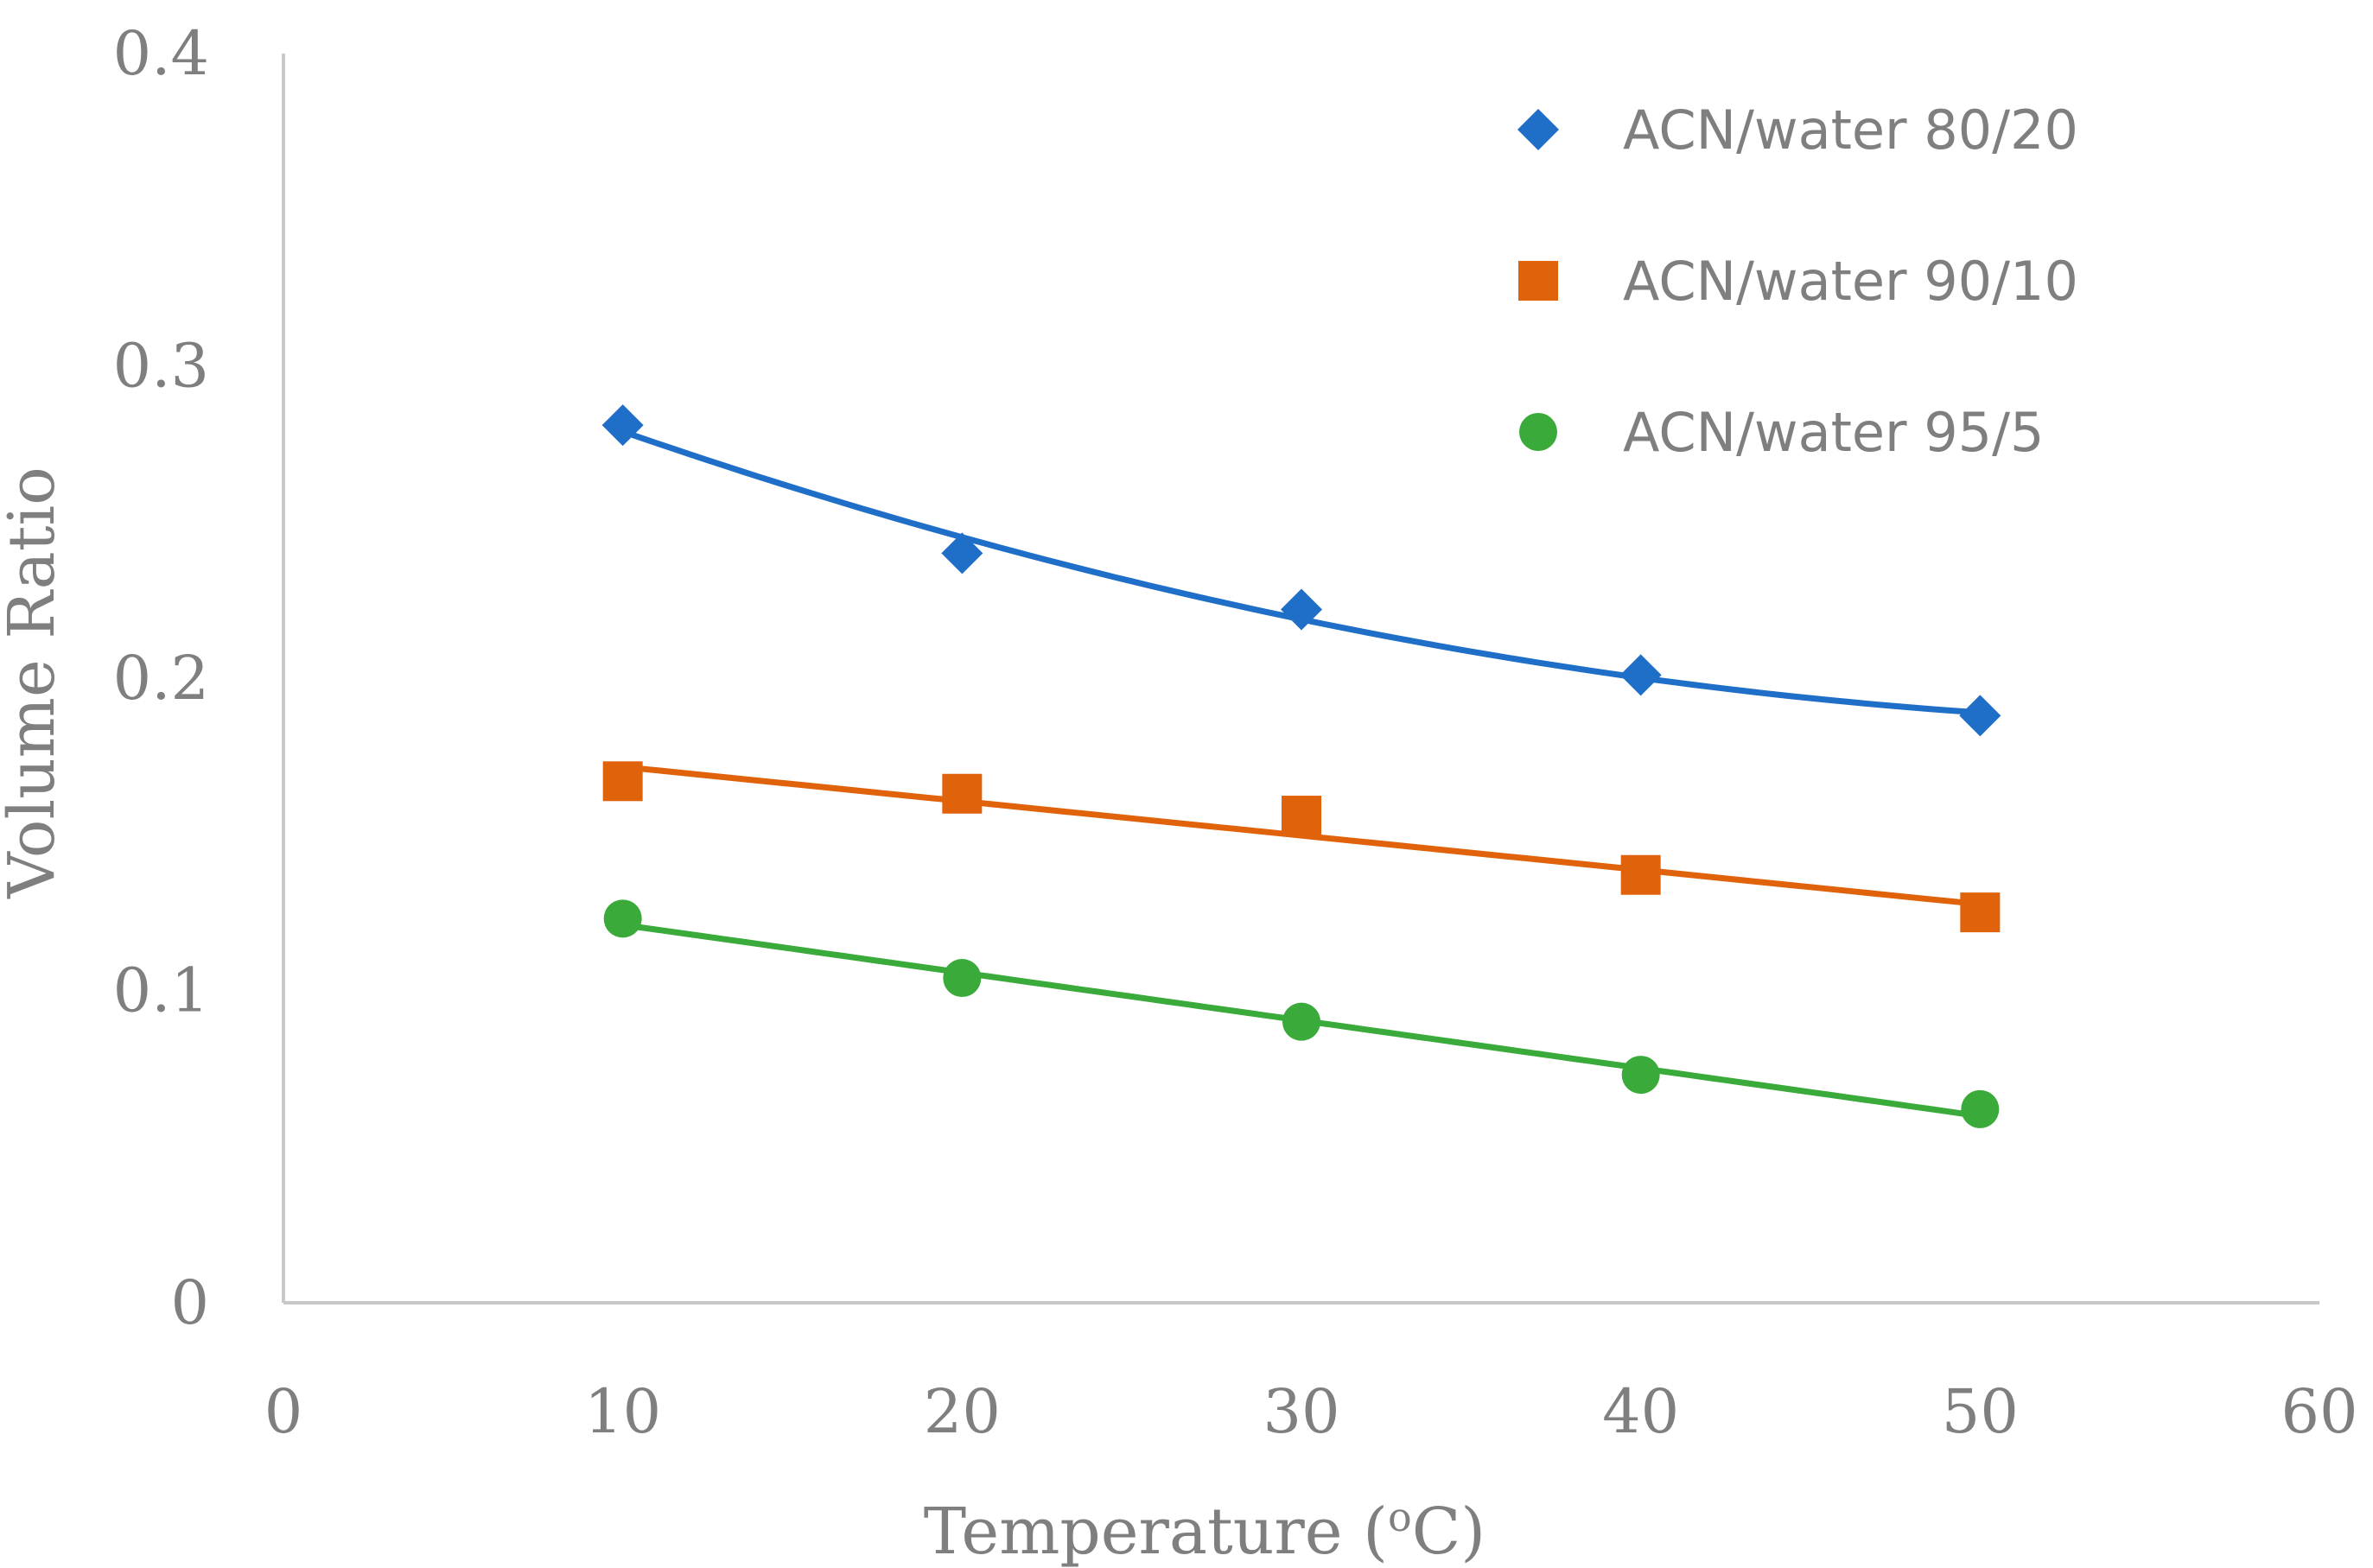 The image size is (2373, 1568). I want to click on y-tick-label: 0.2, so click(161, 678).